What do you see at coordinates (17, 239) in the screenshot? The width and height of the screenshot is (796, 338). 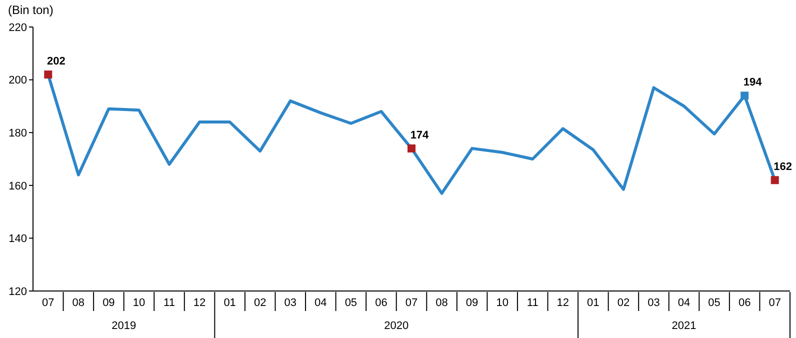 I see `y-tick-label: 140` at bounding box center [17, 239].